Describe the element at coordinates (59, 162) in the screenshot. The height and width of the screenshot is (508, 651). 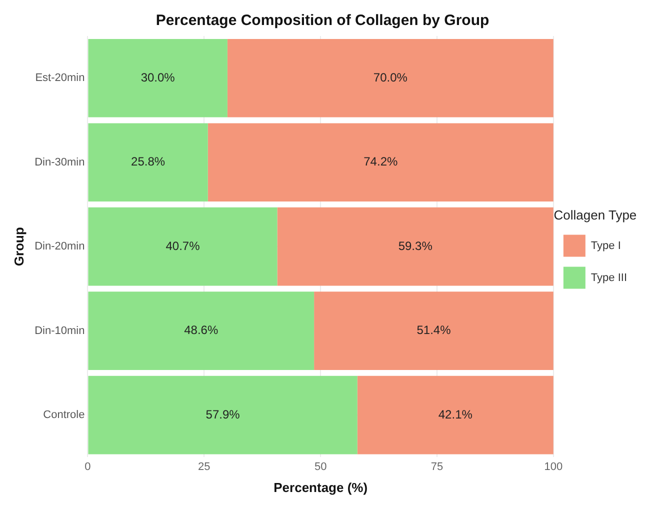
I see `y-tick-label: Din-30min` at that location.